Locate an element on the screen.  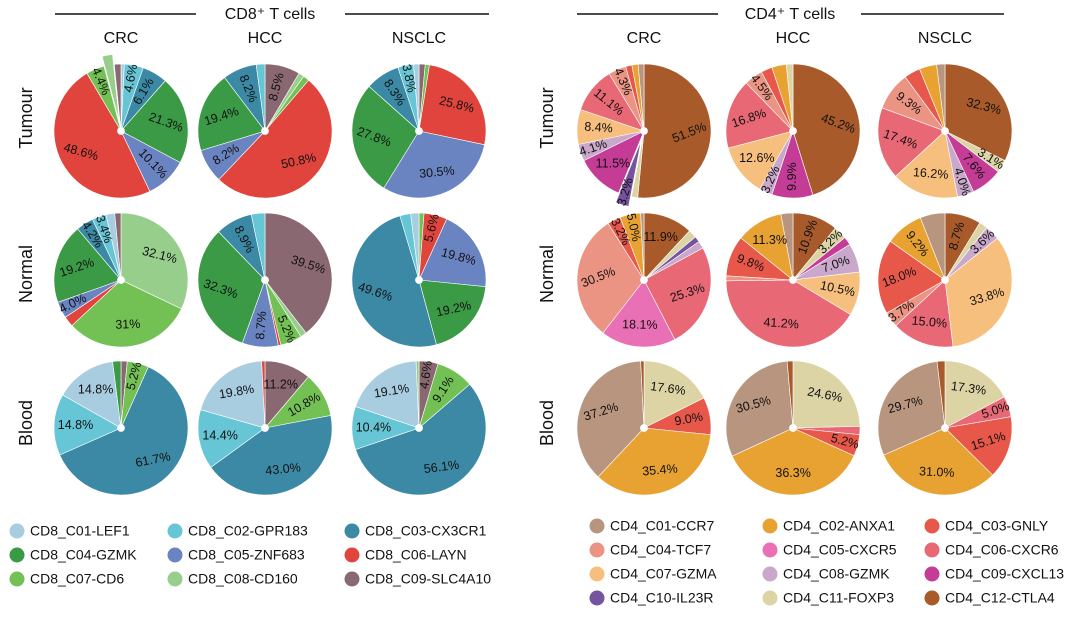
pie-cd8-tumour-crc: 4.6%6.1%21.3%10.1%48.6%4.4% is located at coordinates (121, 126).